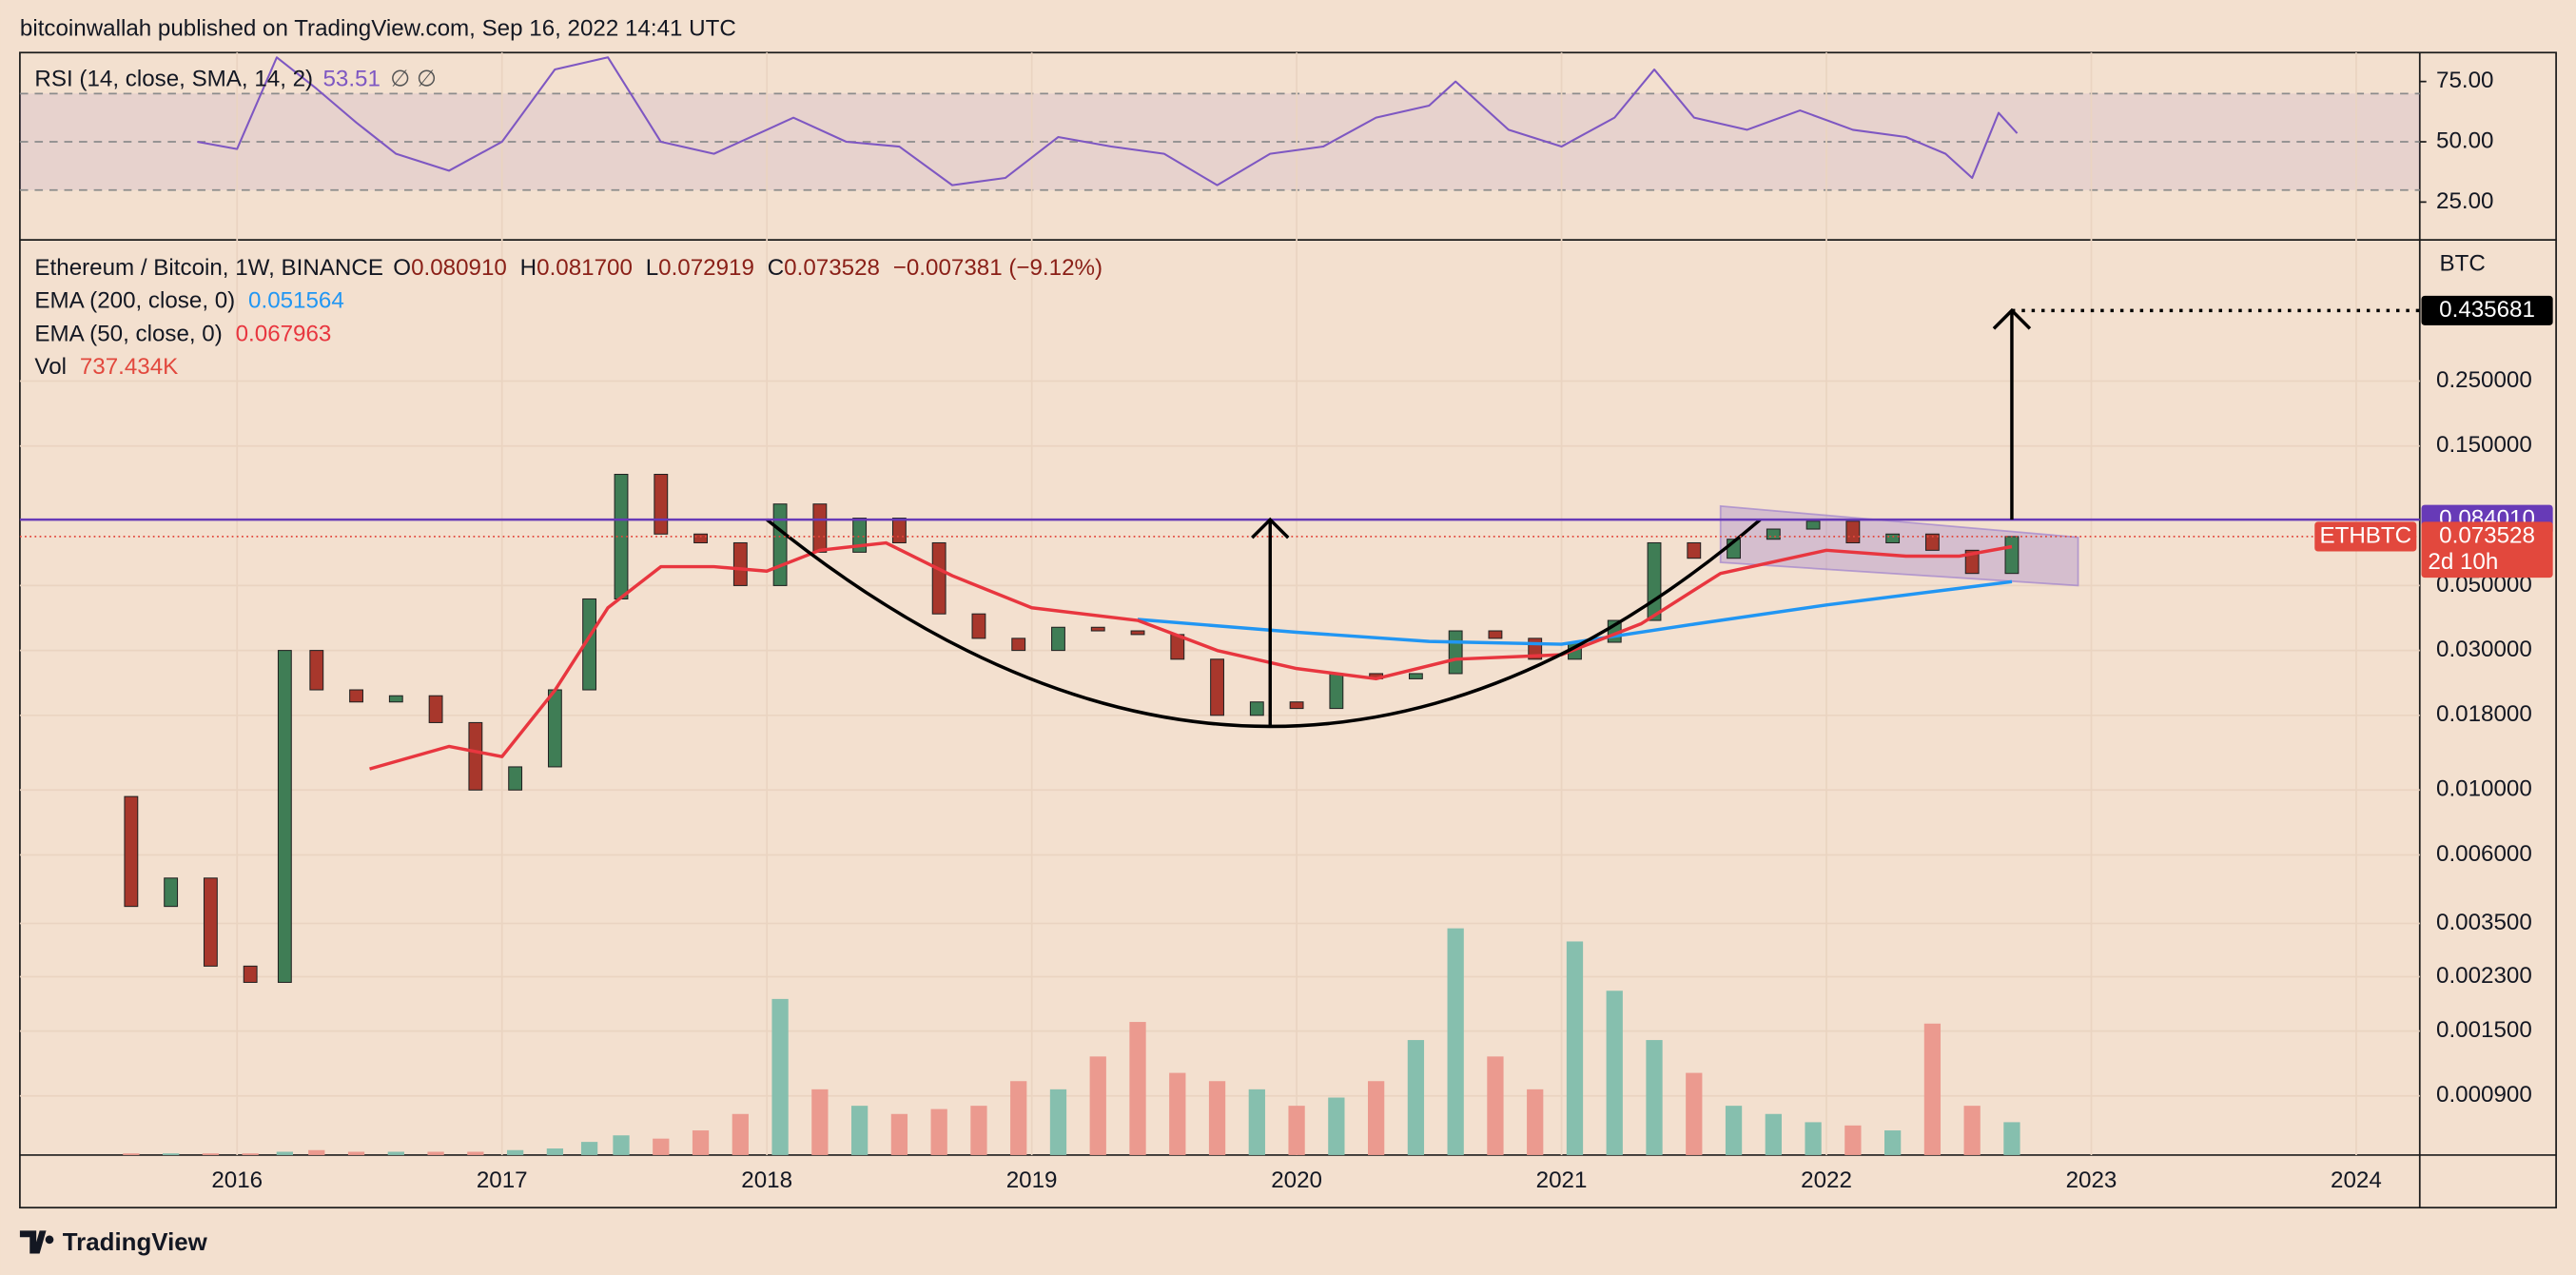 Image resolution: width=2576 pixels, height=1275 pixels. What do you see at coordinates (2484, 854) in the screenshot?
I see `y-tick-label: 0.006000` at bounding box center [2484, 854].